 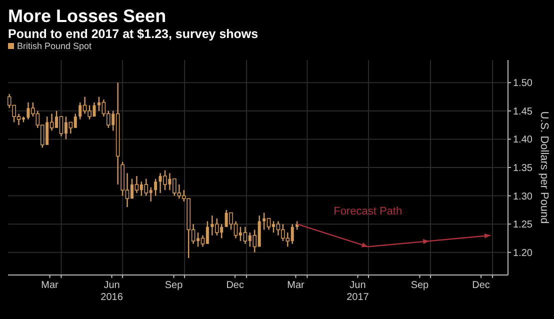 I want to click on y-tick-label: 1.30, so click(x=523, y=196).